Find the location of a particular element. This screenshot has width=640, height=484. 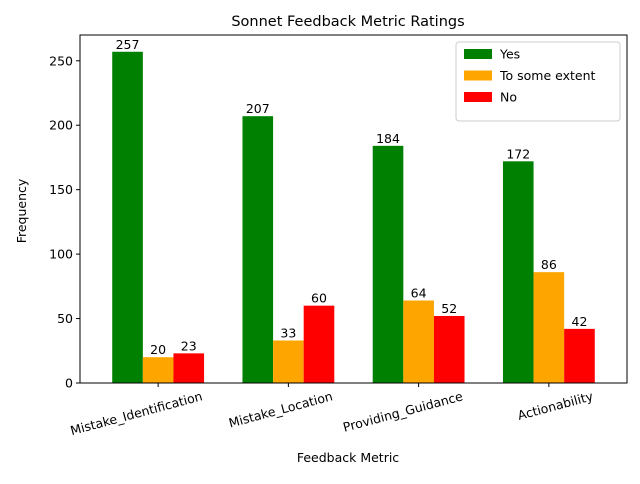

legend: Yes To some extent No is located at coordinates (538, 81).